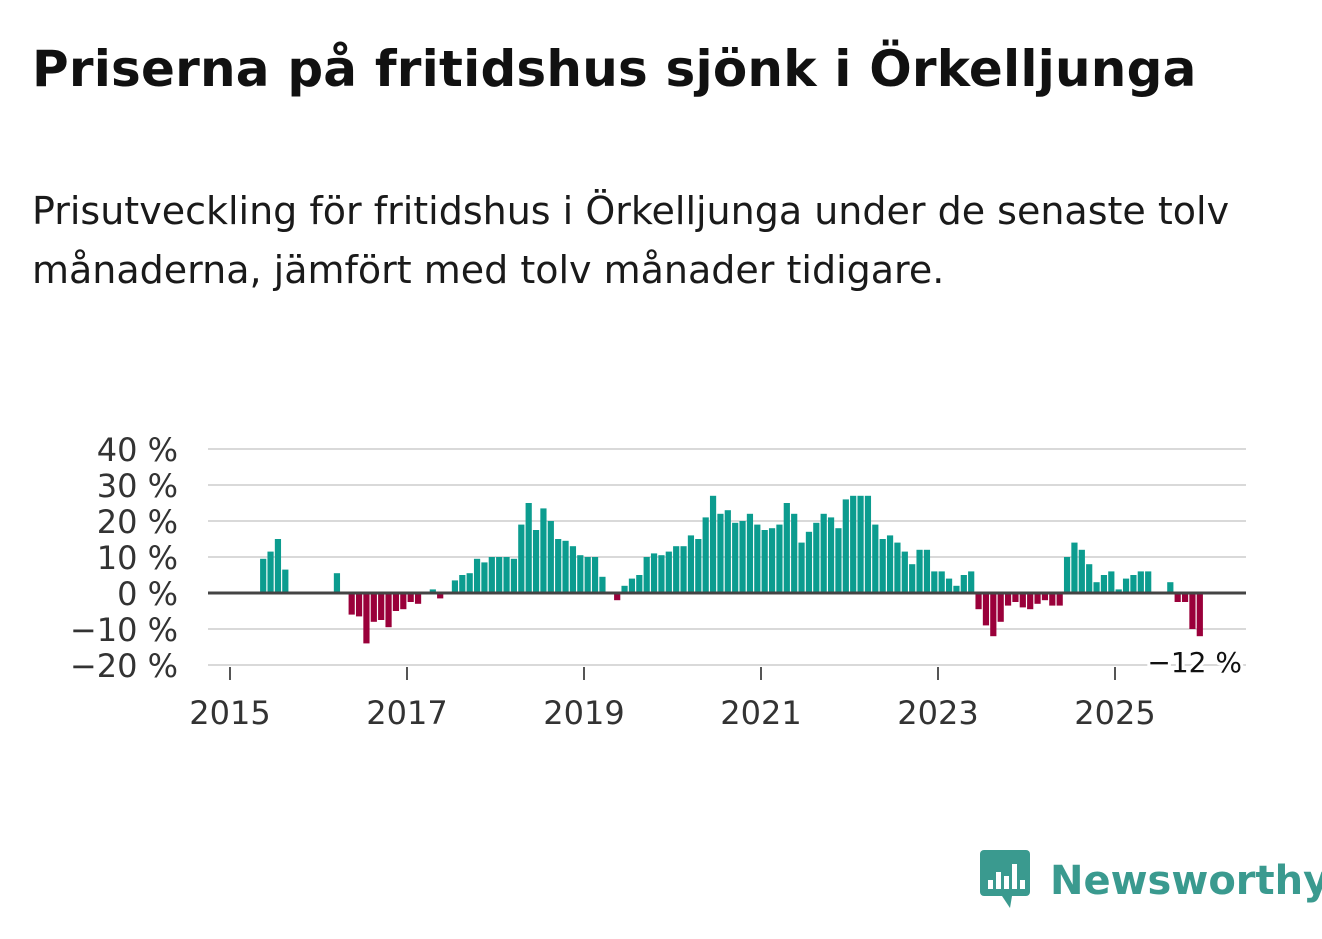  I want to click on y-axis-labels: −20 %−10 %0 %10 %20 %30 %40 %, so click(124, 558).